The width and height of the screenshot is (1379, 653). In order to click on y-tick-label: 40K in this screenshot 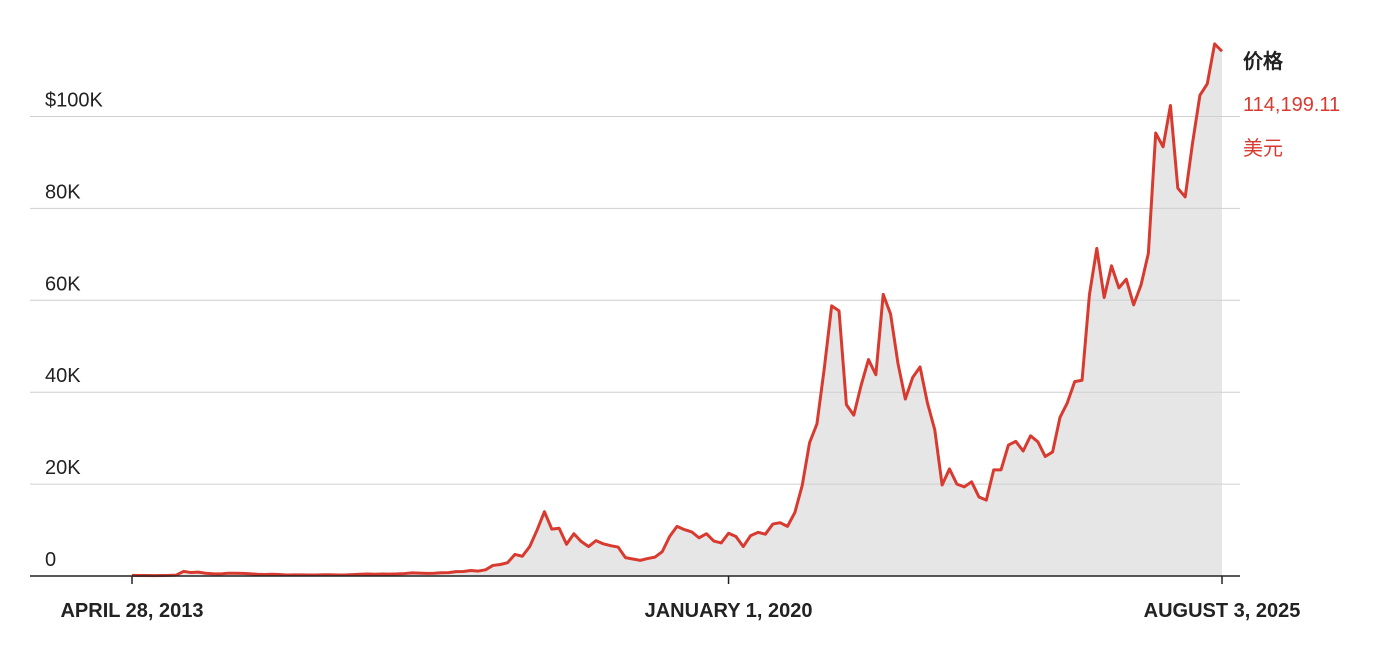, I will do `click(63, 376)`.